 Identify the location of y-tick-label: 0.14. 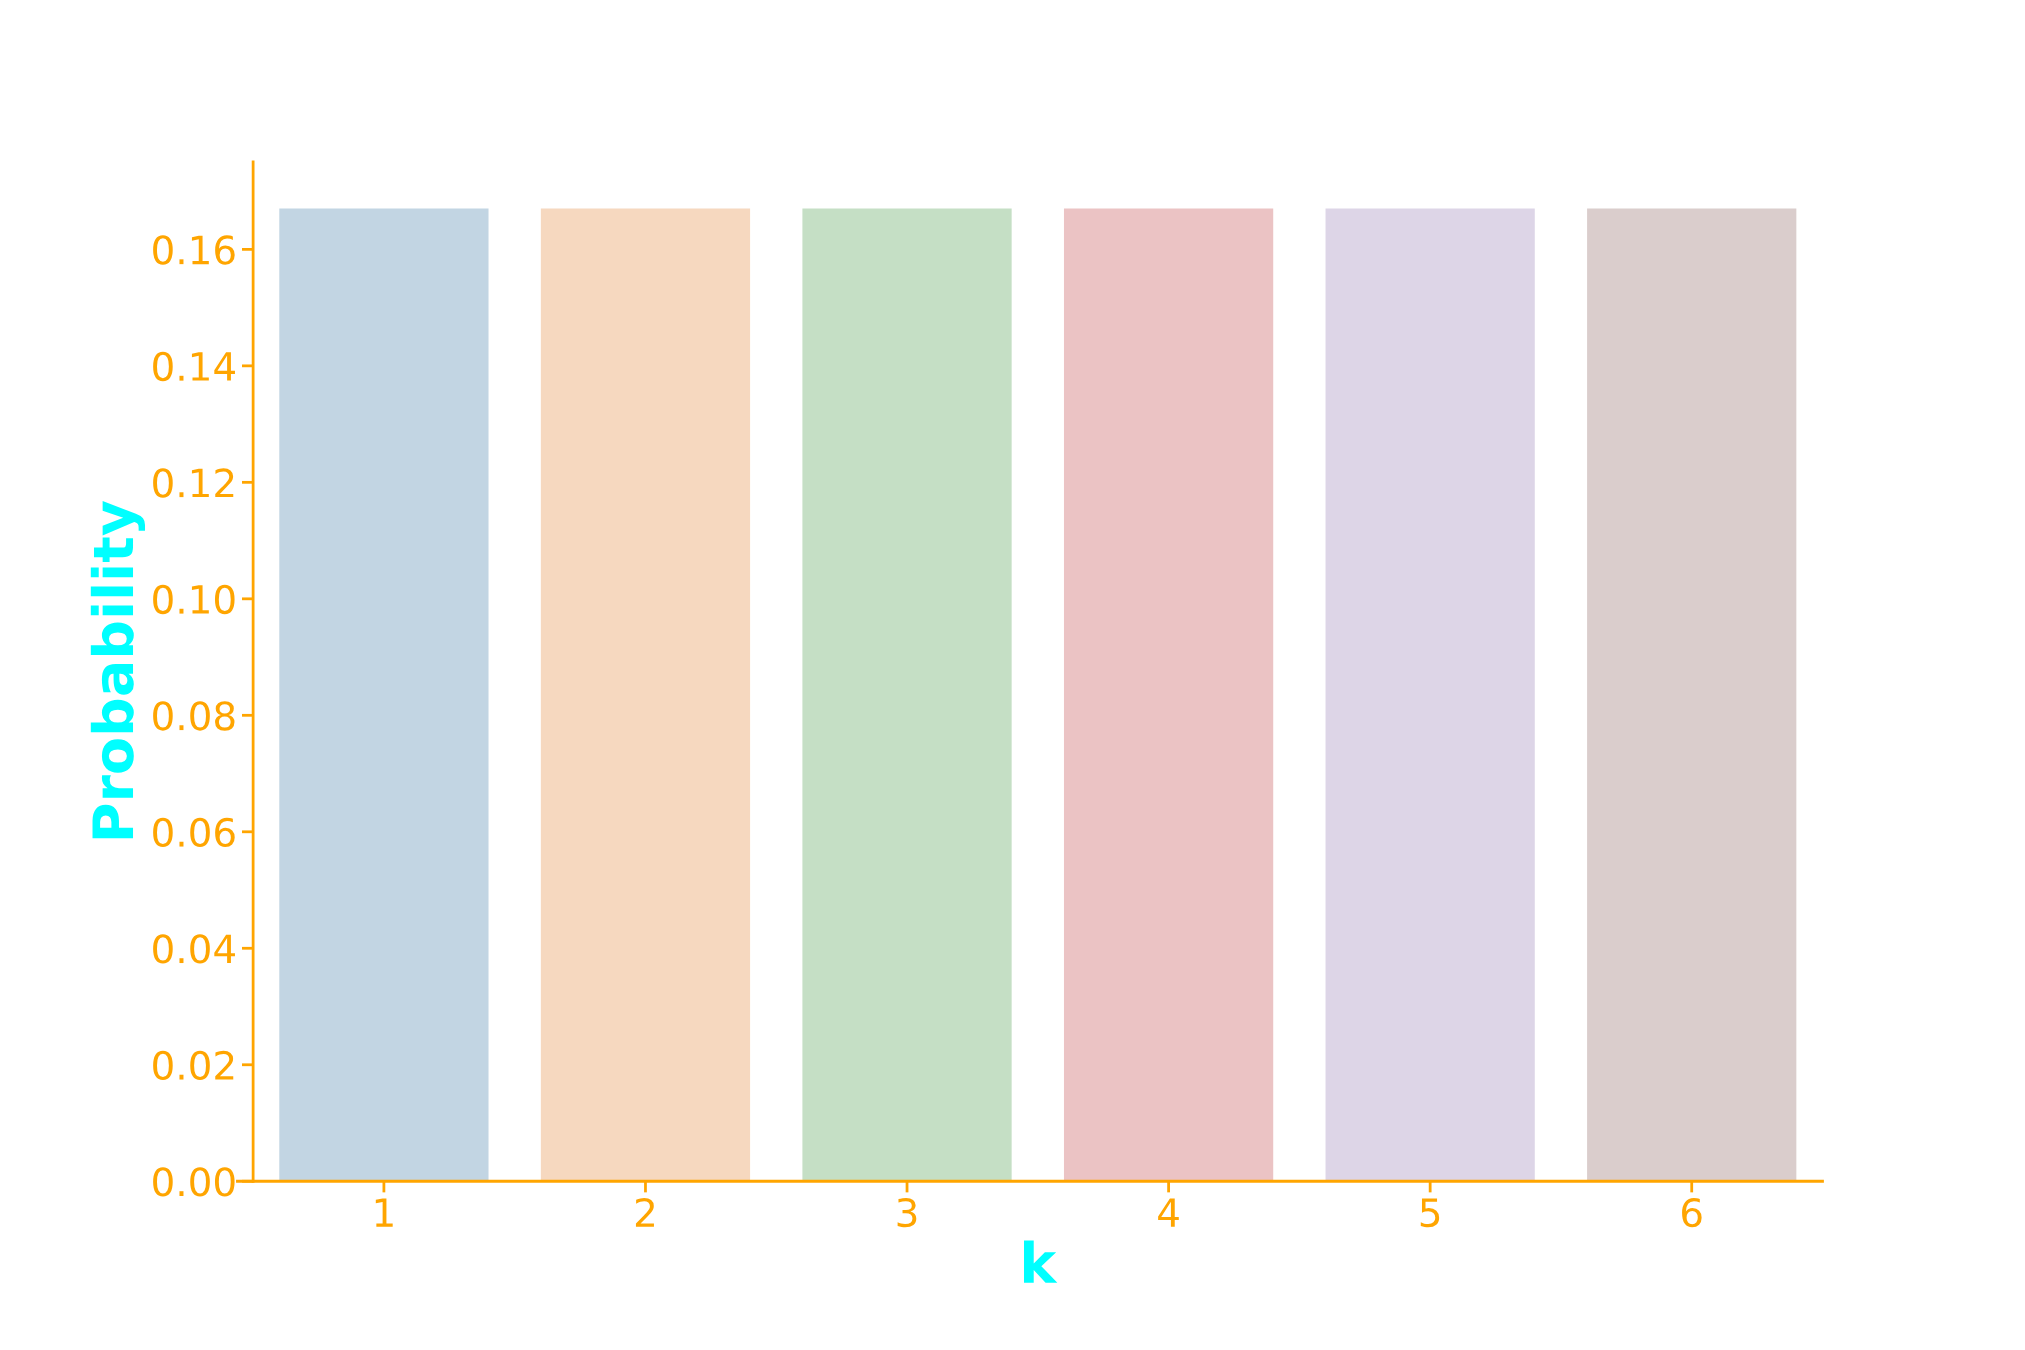
(194, 366).